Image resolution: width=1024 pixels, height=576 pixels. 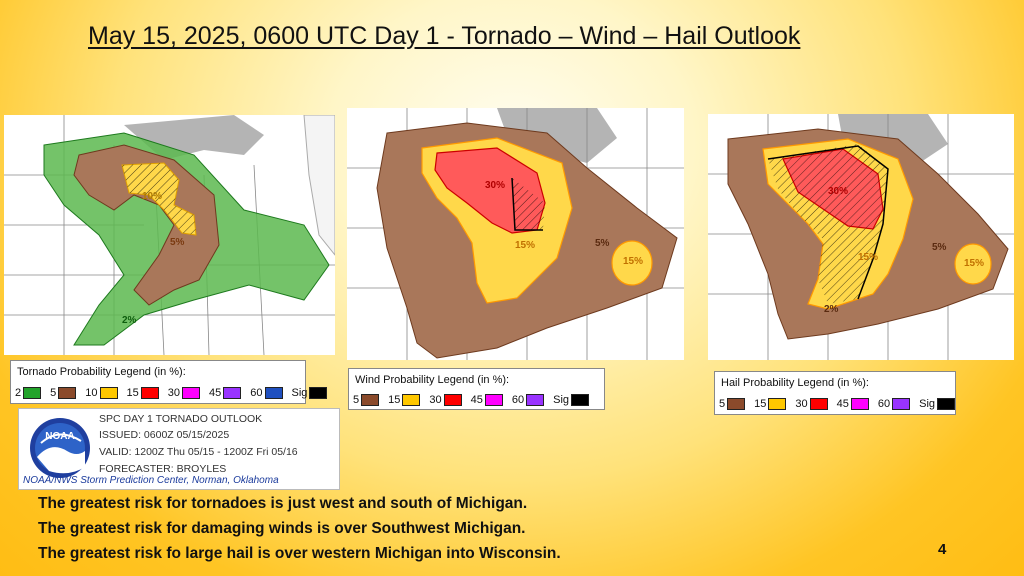 I want to click on tornado-outlook-map: 10% 5% 2%, so click(x=169, y=235).